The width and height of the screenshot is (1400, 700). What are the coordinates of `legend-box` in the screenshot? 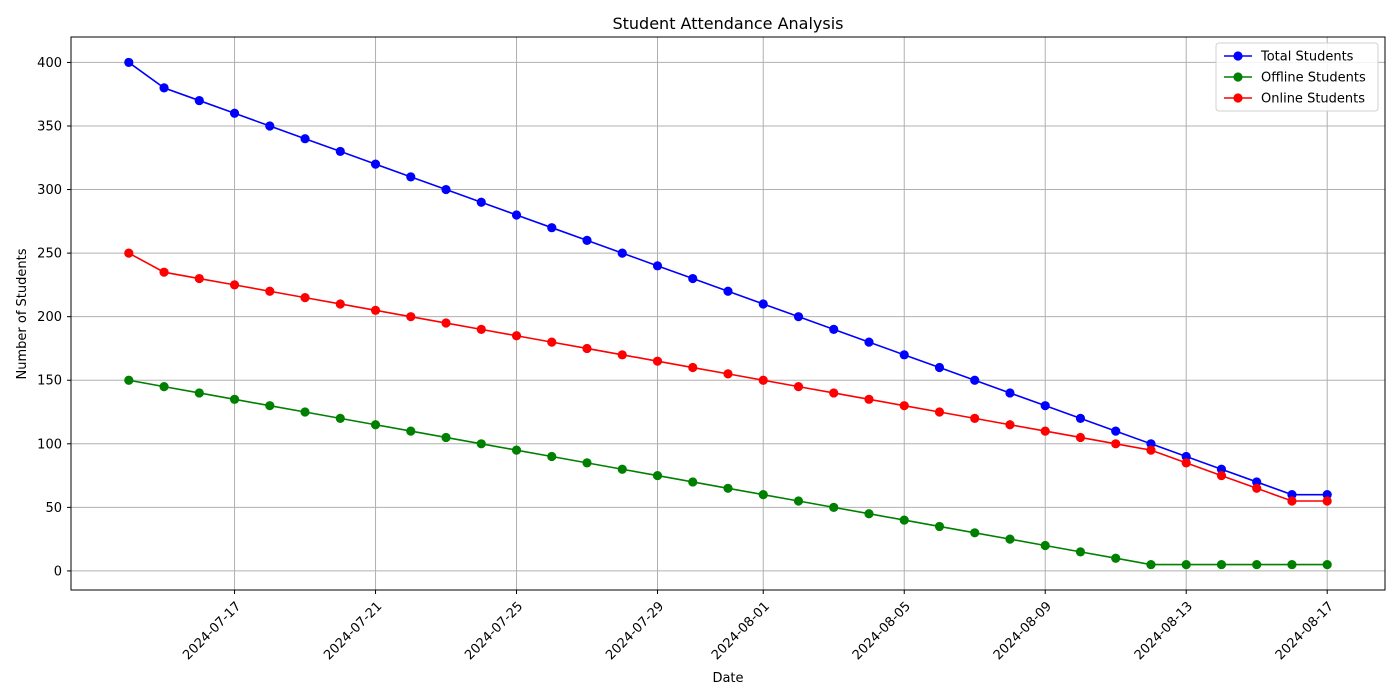 It's located at (1297, 77).